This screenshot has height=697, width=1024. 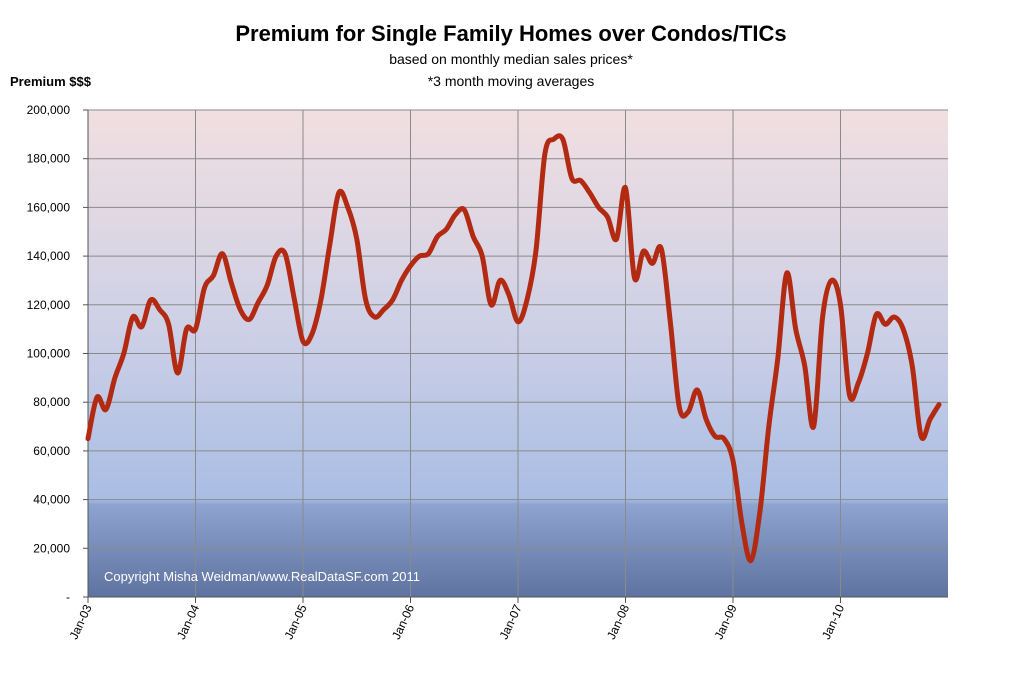 What do you see at coordinates (81, 621) in the screenshot?
I see `x-tick-label: Jan-03` at bounding box center [81, 621].